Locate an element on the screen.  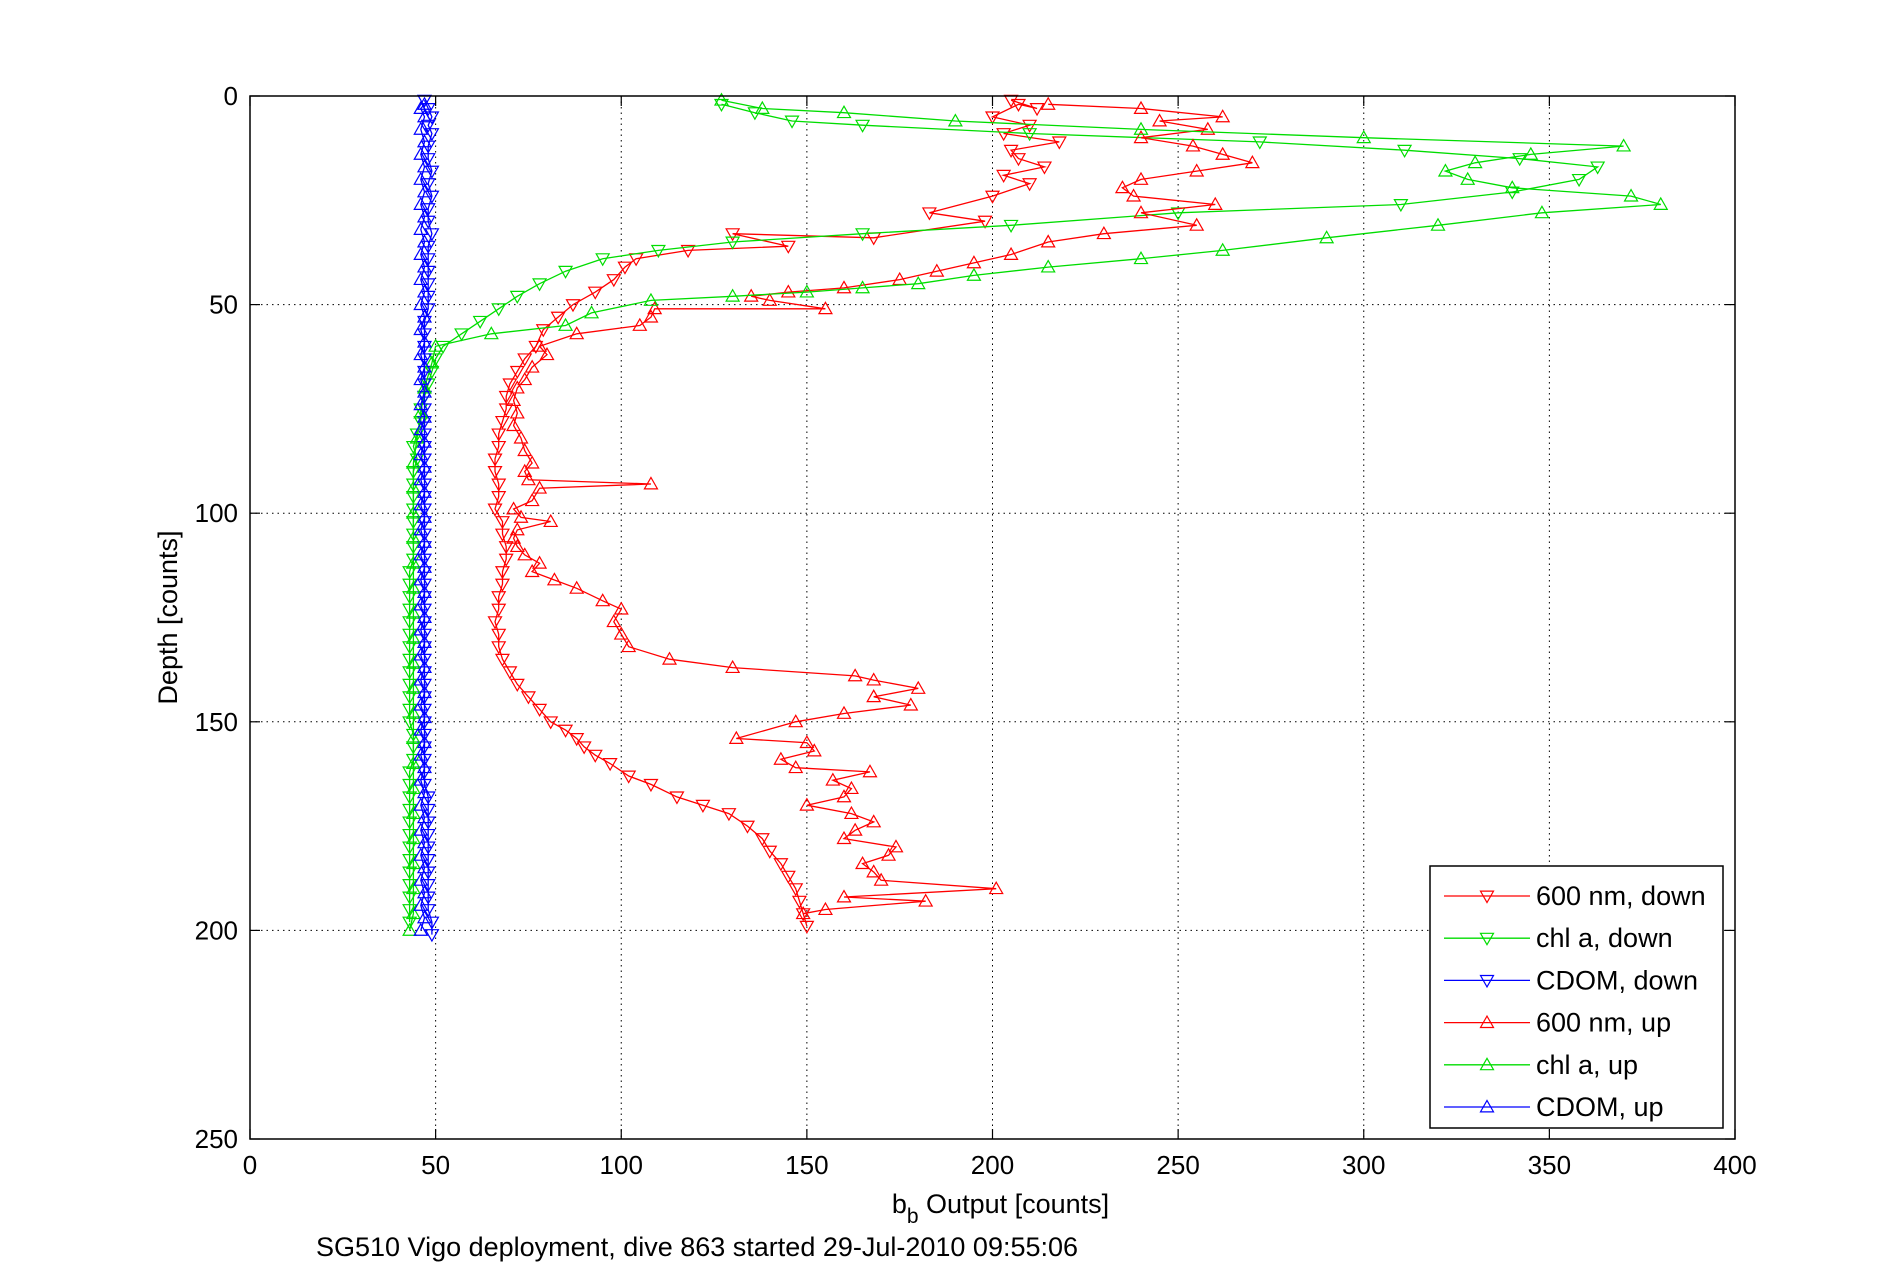
x-tick-label: 300 is located at coordinates (1363, 1165).